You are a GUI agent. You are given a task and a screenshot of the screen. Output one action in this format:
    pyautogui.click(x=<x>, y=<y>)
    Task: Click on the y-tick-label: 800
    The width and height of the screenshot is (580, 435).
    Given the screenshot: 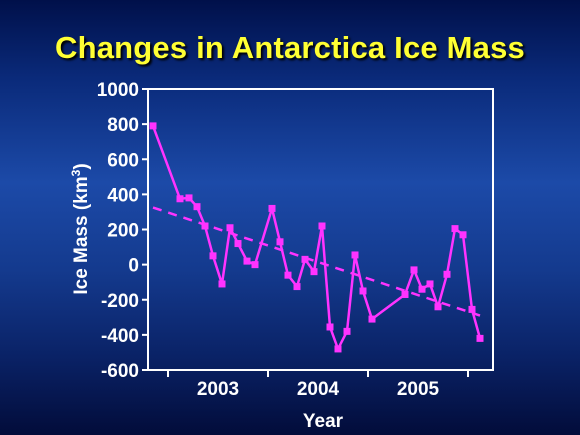 What is the action you would take?
    pyautogui.click(x=123, y=125)
    